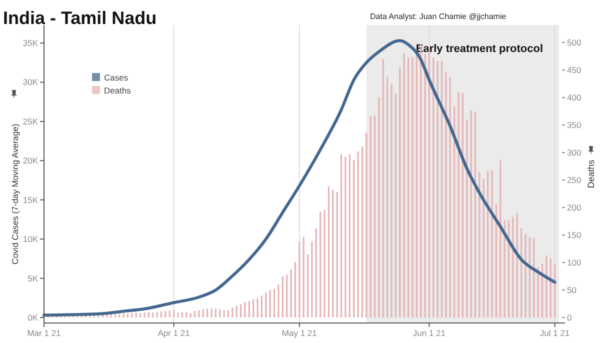  What do you see at coordinates (574, 43) in the screenshot?
I see `y2-tick-label: 500` at bounding box center [574, 43].